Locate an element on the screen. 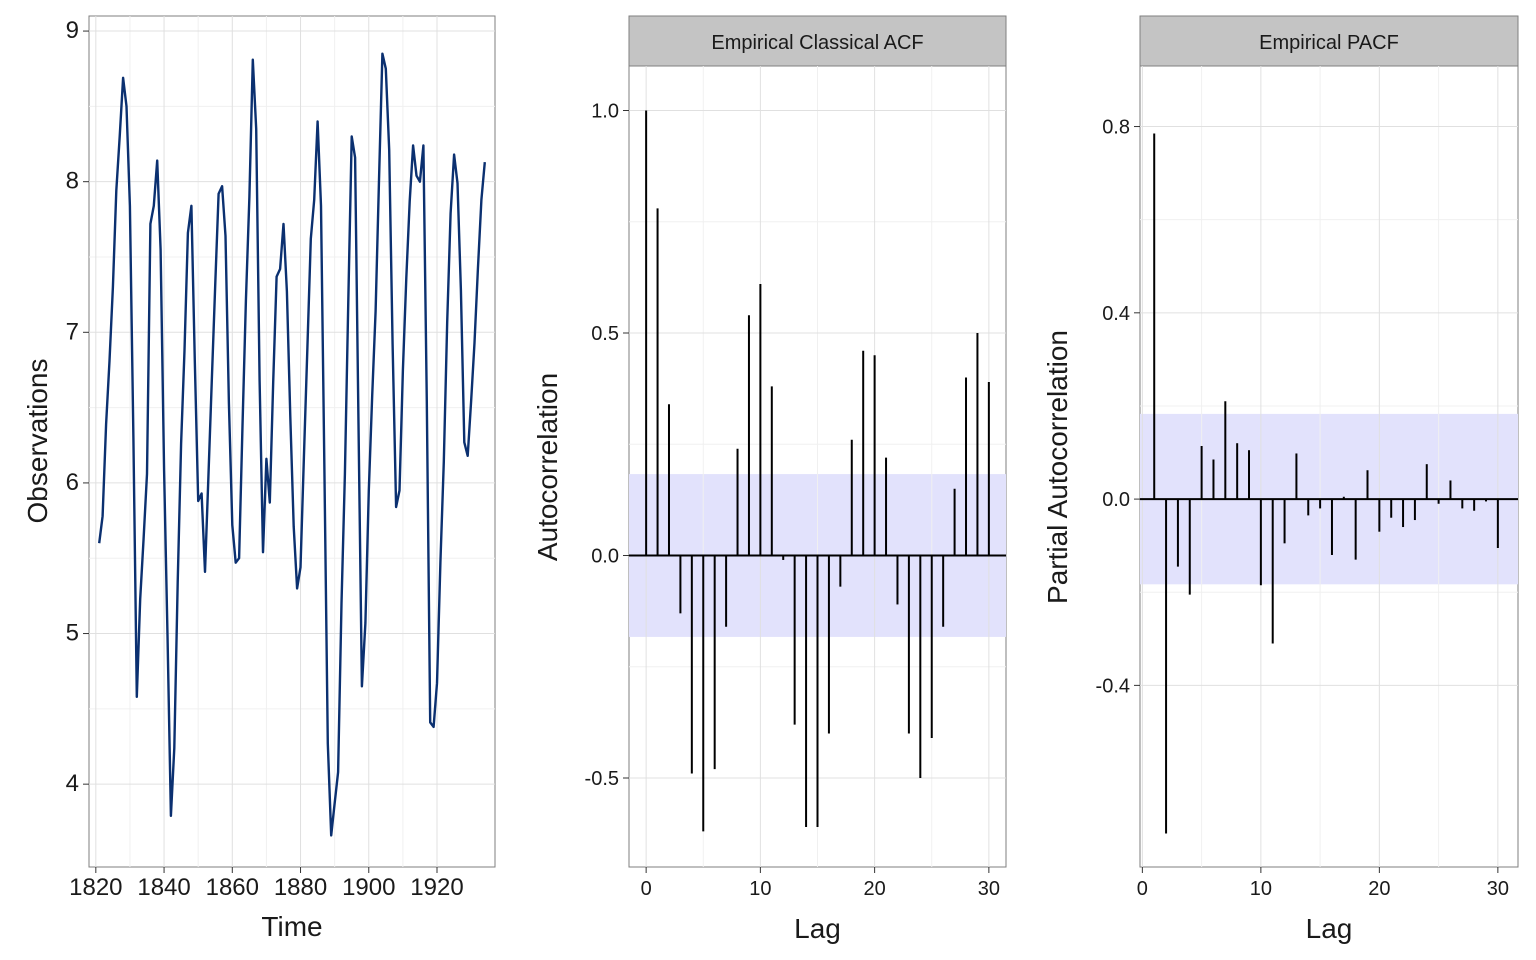  y-tick-label: 7 is located at coordinates (72, 331).